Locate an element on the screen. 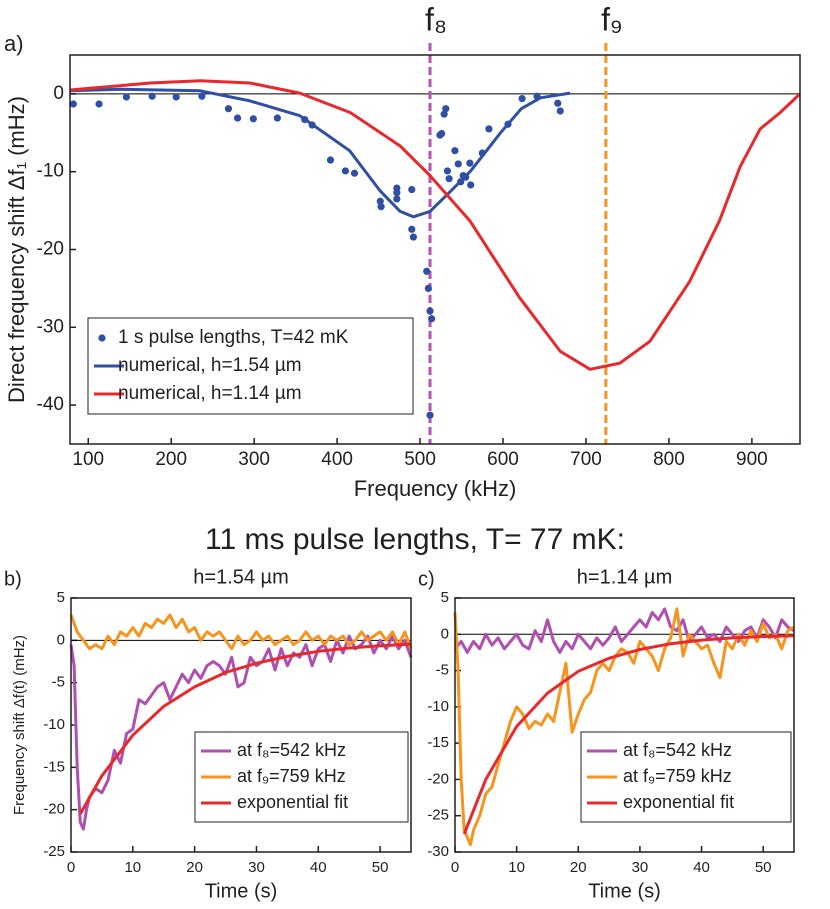 This screenshot has height=909, width=830. marker-label: f₈ is located at coordinates (436, 19).